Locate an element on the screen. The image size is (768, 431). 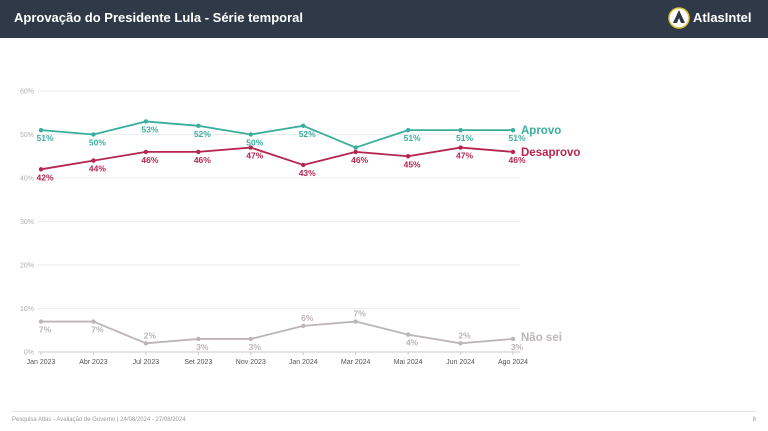
y-tick-label: 0% is located at coordinates (29, 353).